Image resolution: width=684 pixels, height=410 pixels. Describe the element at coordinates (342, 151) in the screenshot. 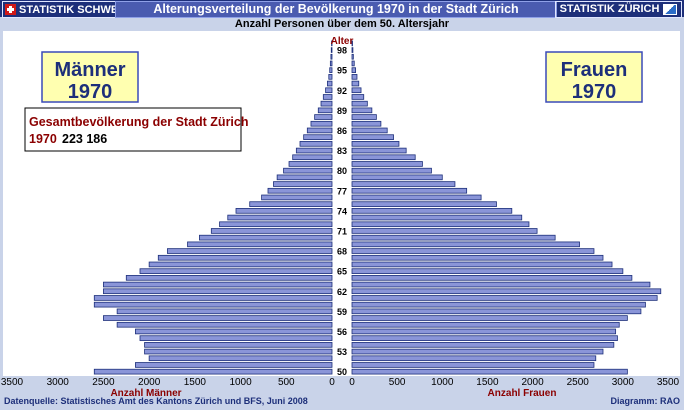

I see `age-tick-label: 83` at that location.